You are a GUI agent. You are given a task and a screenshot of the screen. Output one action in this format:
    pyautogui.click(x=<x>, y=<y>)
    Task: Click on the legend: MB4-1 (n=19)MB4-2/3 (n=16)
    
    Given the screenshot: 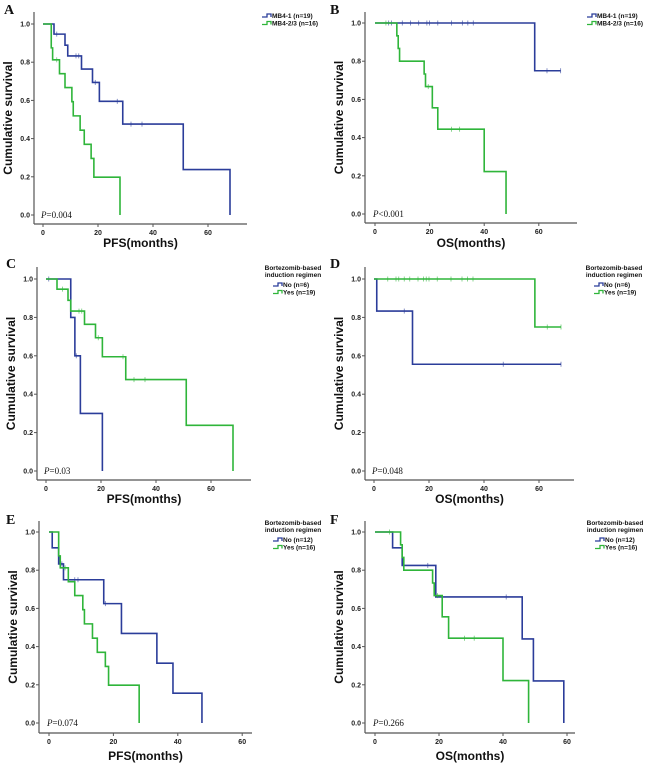 What is the action you would take?
    pyautogui.click(x=615, y=20)
    